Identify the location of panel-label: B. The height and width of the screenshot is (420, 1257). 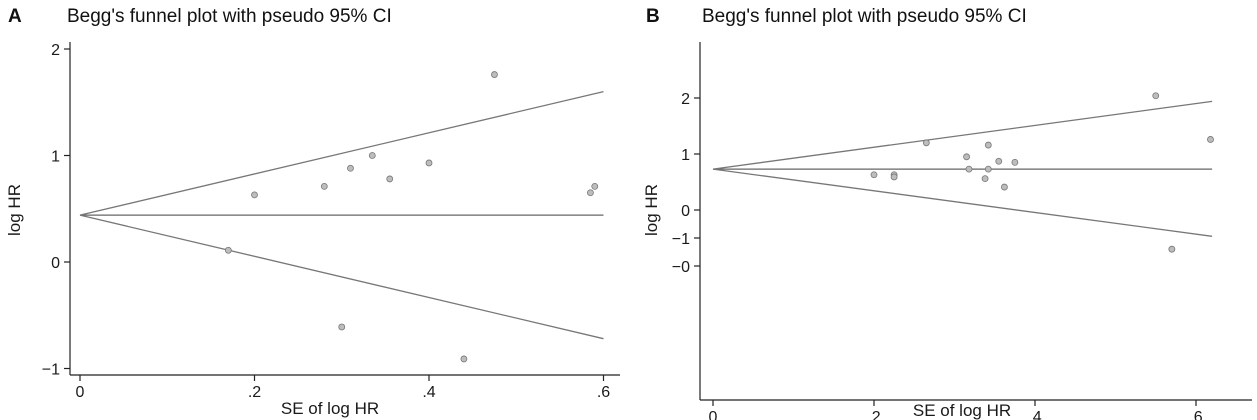
(653, 16).